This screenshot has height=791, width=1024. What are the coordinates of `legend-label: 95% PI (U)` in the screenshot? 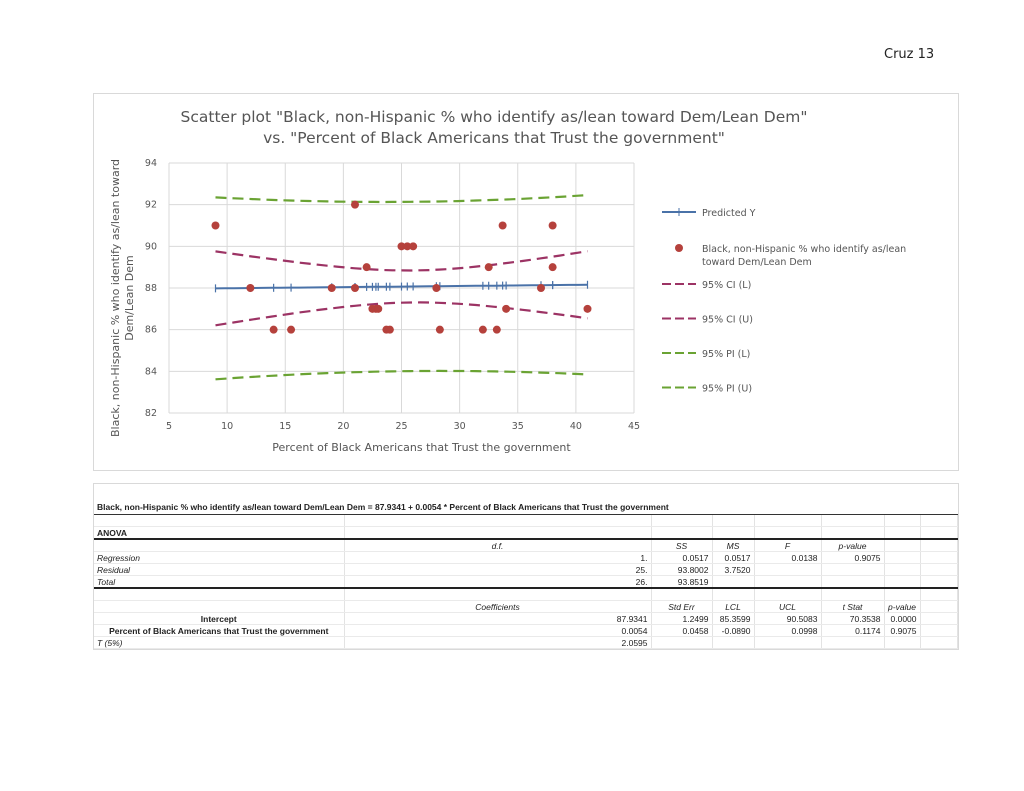 It's located at (727, 389).